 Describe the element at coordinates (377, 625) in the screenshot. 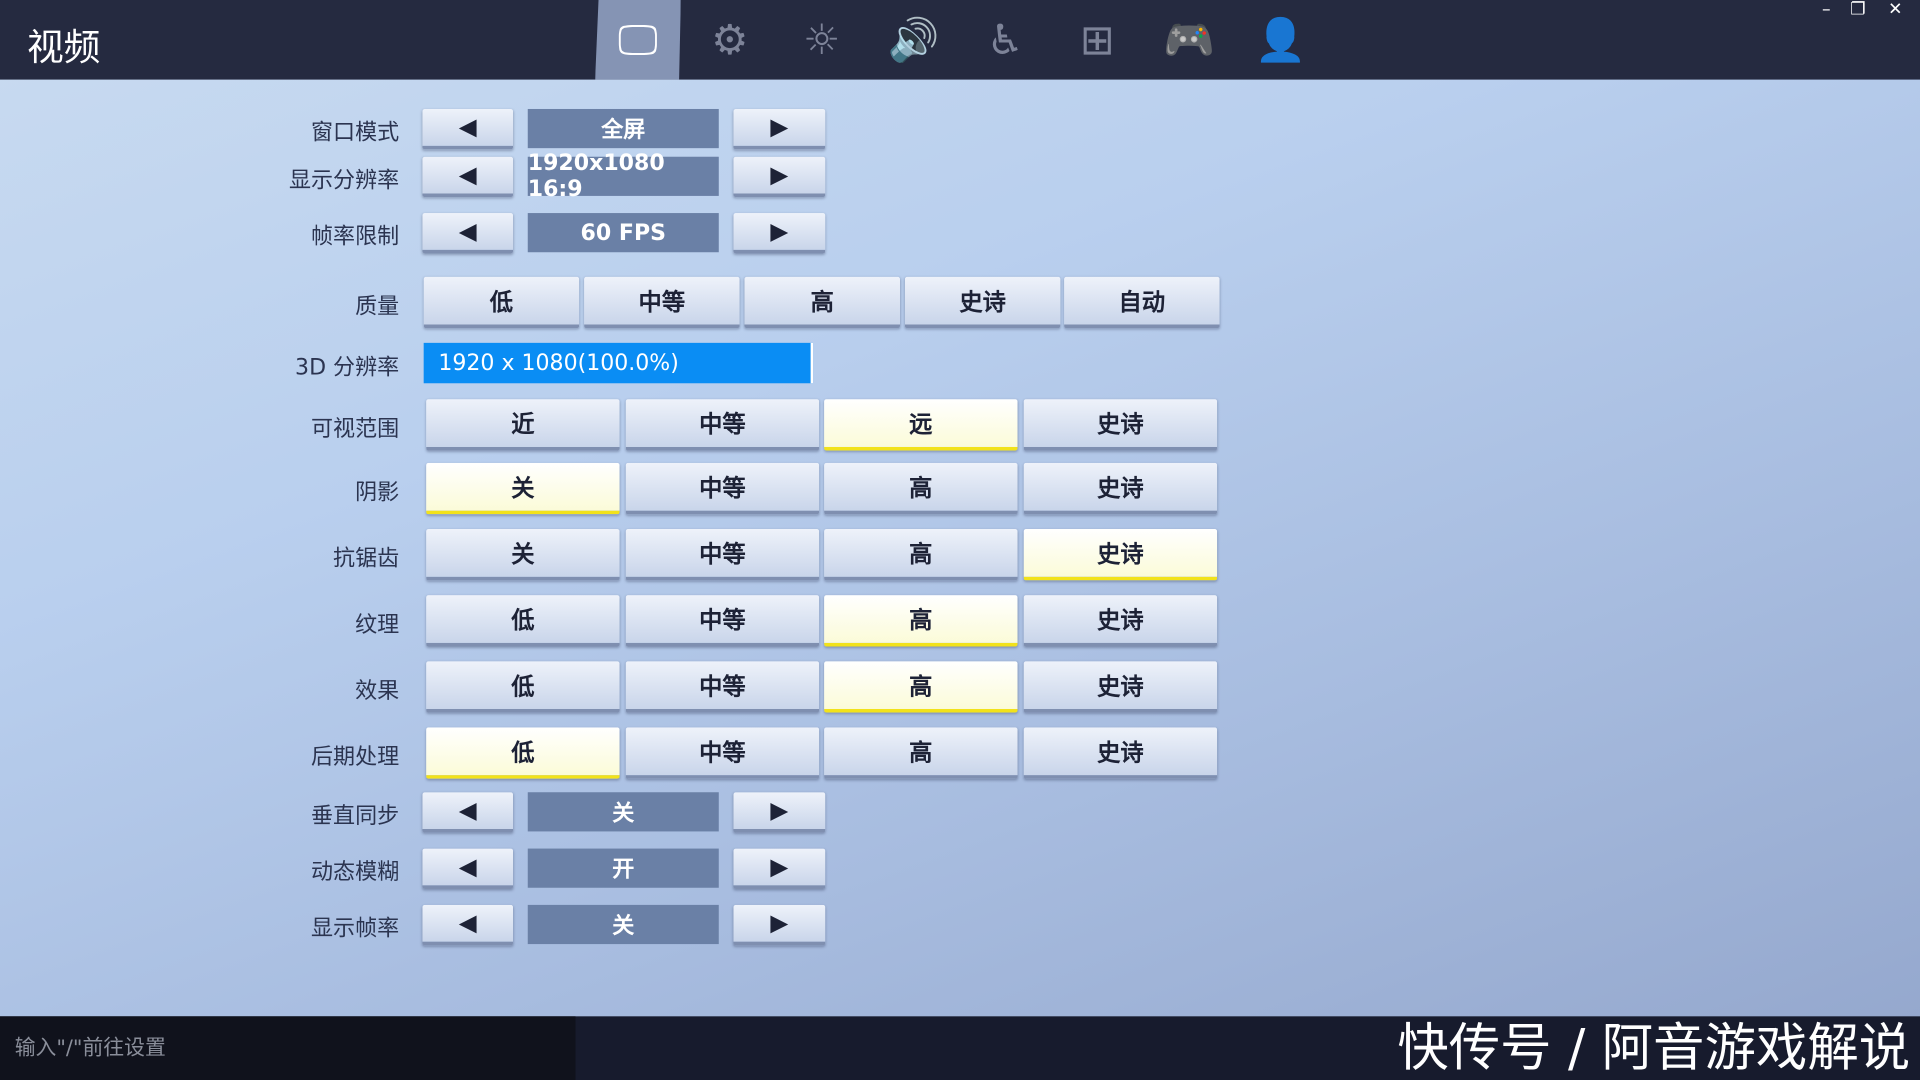

I see `setting-label: 纹理` at that location.